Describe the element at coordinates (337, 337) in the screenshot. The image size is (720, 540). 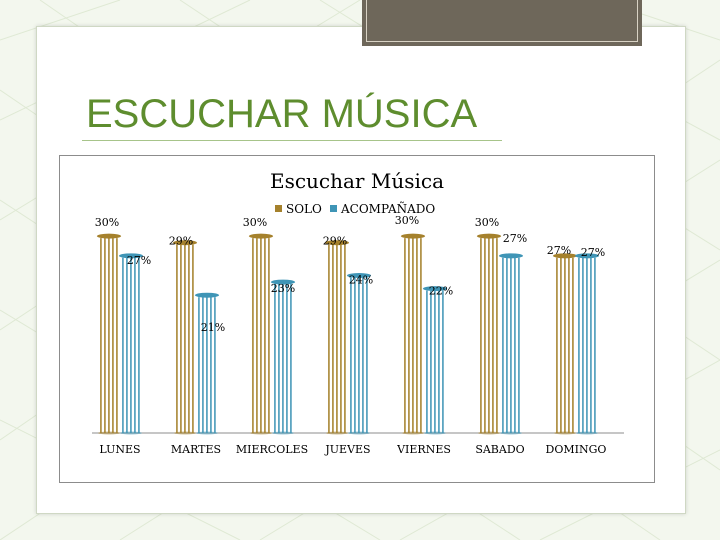
I see `bar-solo-jueves` at that location.